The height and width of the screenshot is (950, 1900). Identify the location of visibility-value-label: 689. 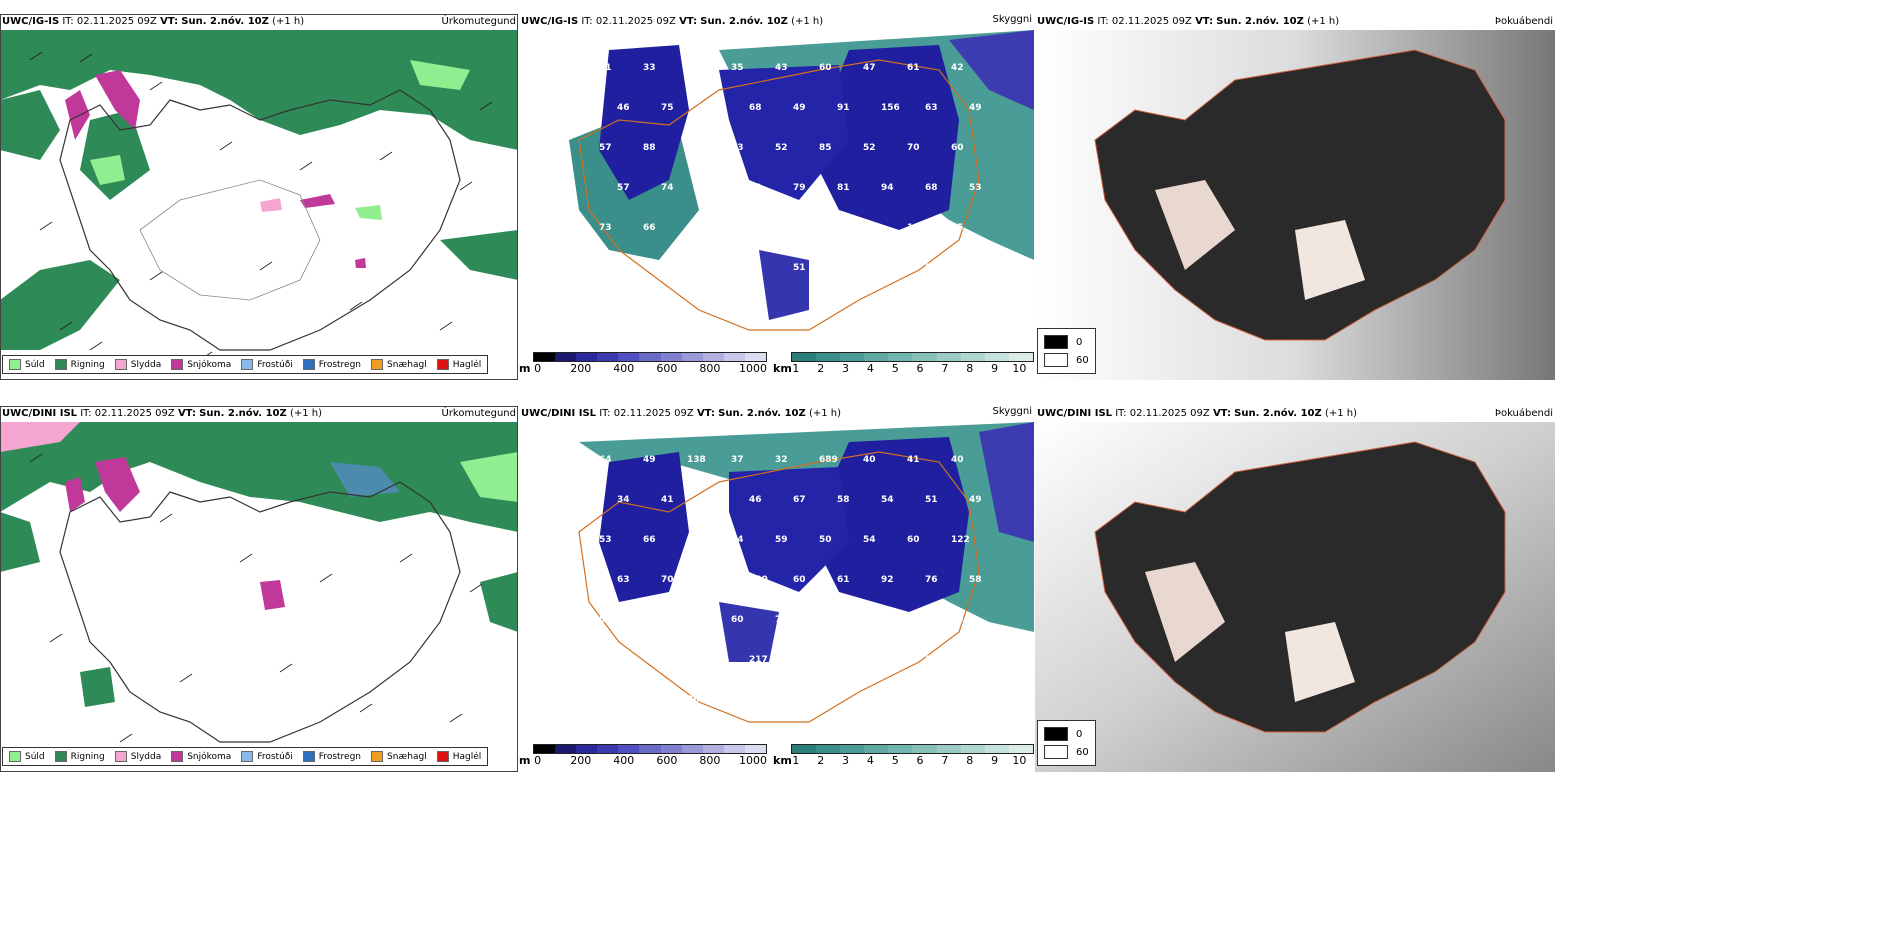
(828, 460).